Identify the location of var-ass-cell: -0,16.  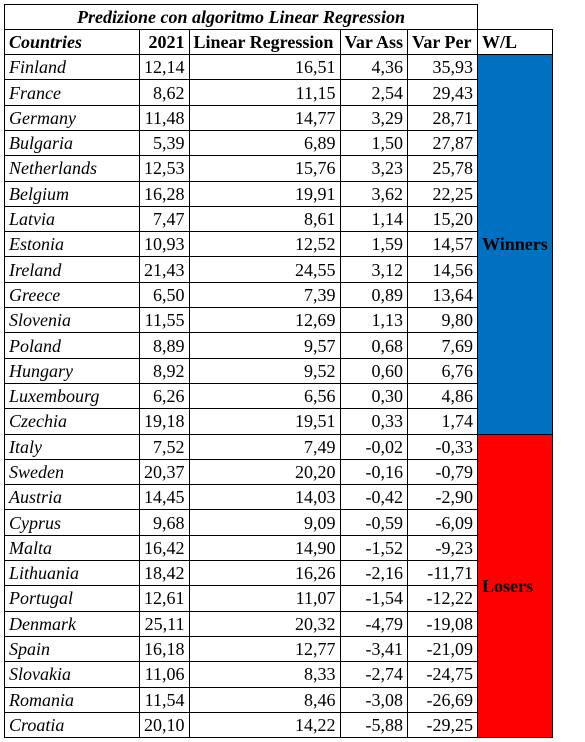
(374, 472).